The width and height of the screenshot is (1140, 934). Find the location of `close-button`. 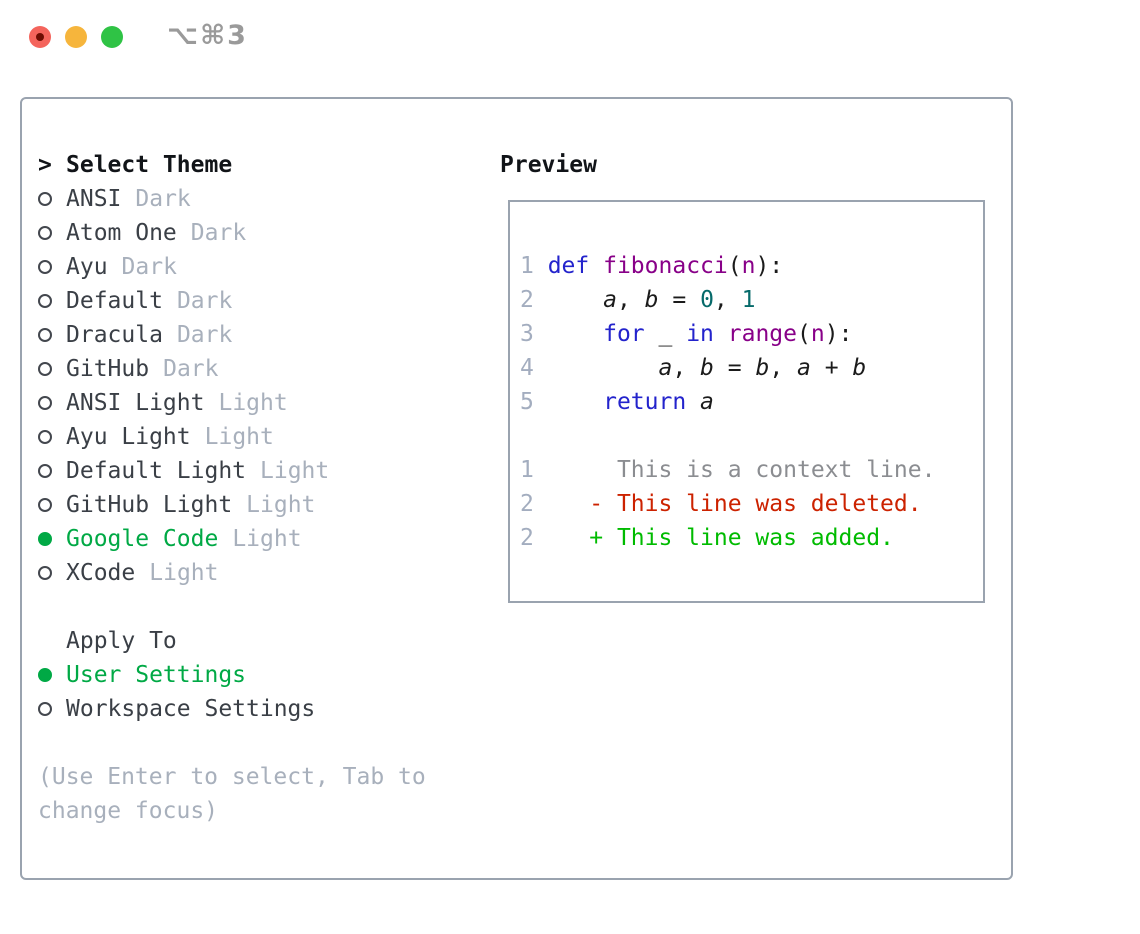

close-button is located at coordinates (40, 37).